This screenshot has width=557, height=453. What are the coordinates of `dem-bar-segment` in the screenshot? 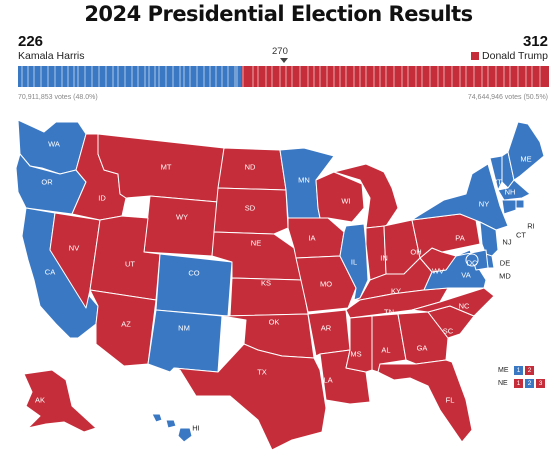 It's located at (130, 76).